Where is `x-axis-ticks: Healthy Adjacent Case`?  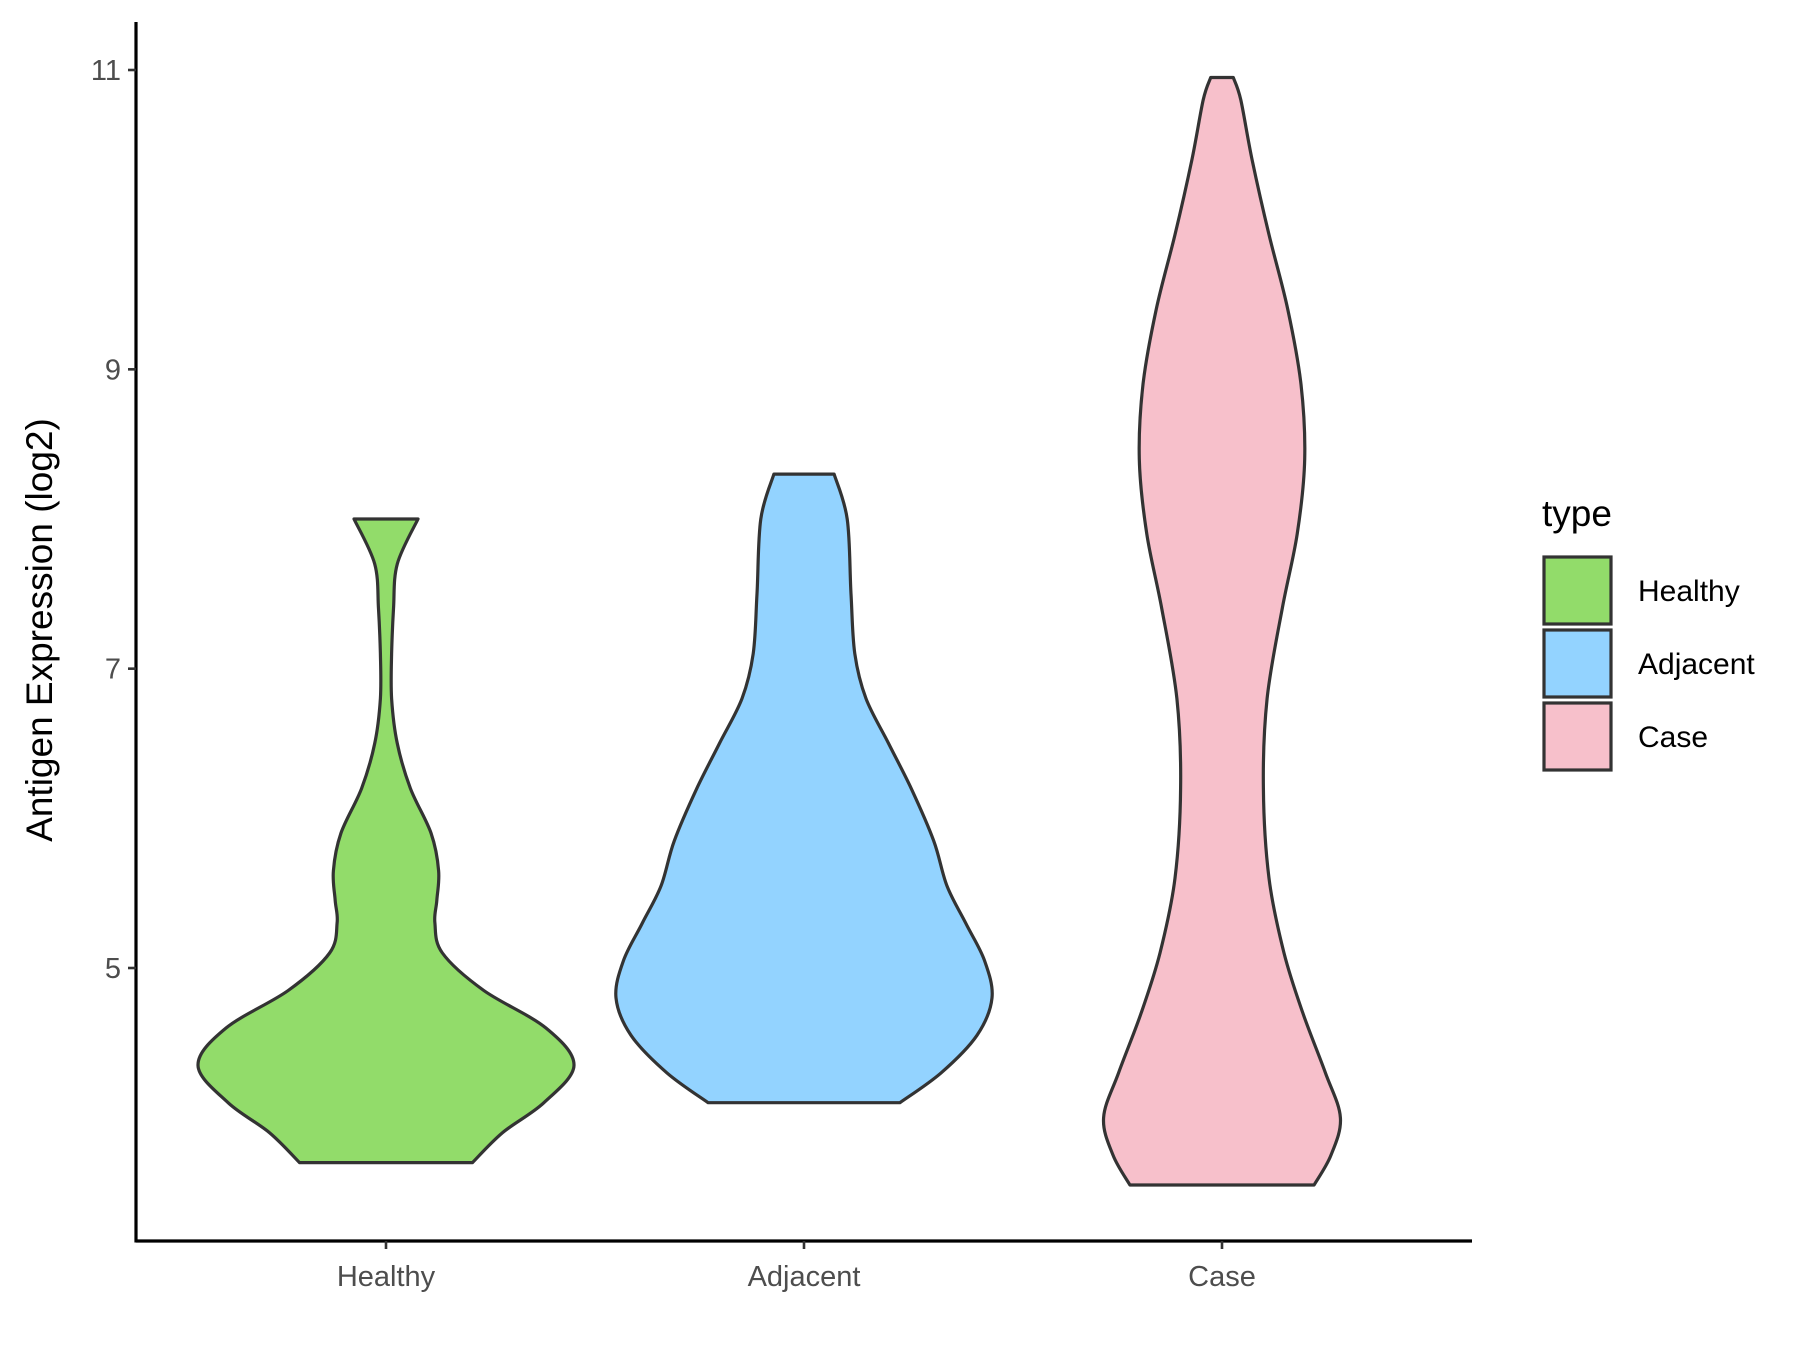 x-axis-ticks: Healthy Adjacent Case is located at coordinates (796, 1267).